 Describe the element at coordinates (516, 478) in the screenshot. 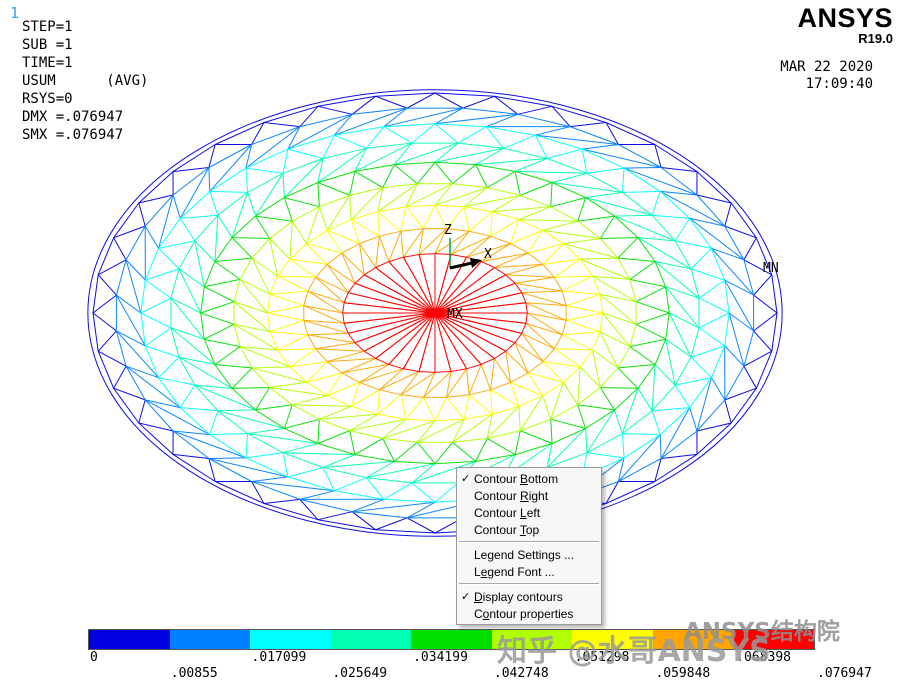

I see `menu-item-label: Contour Bottom` at that location.